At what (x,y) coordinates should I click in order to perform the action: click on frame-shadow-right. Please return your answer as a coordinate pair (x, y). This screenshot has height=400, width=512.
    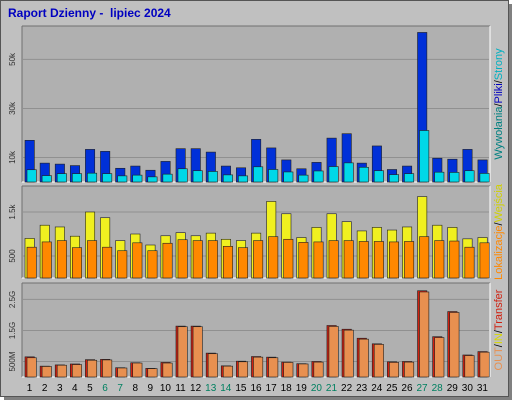
    Looking at the image, I should click on (510, 202).